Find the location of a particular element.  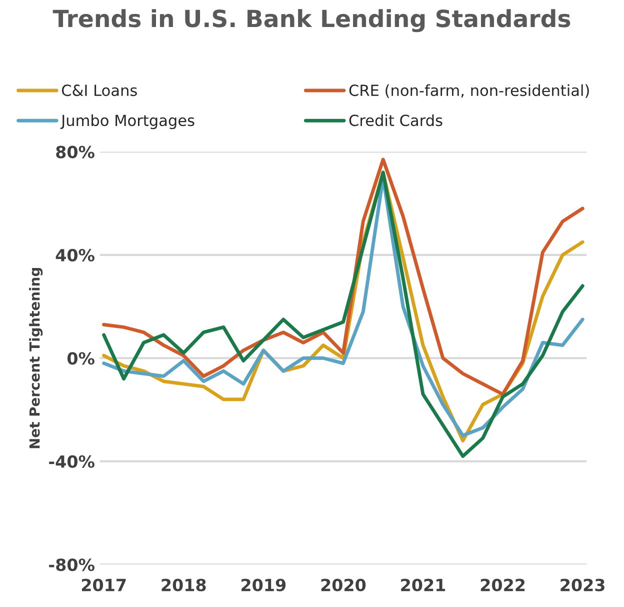

y-tick-label: -80% is located at coordinates (71, 565).